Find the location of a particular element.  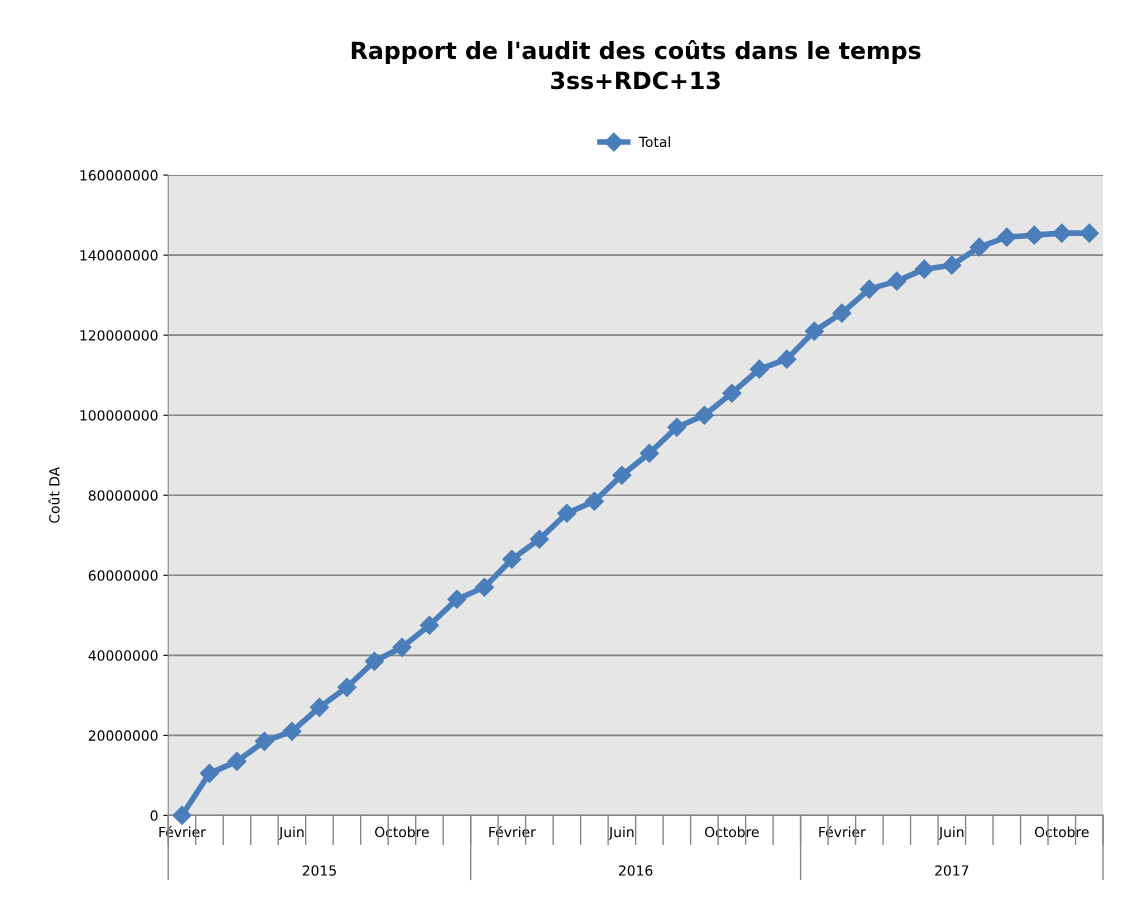

y-tick-label: 40000000 is located at coordinates (123, 655).